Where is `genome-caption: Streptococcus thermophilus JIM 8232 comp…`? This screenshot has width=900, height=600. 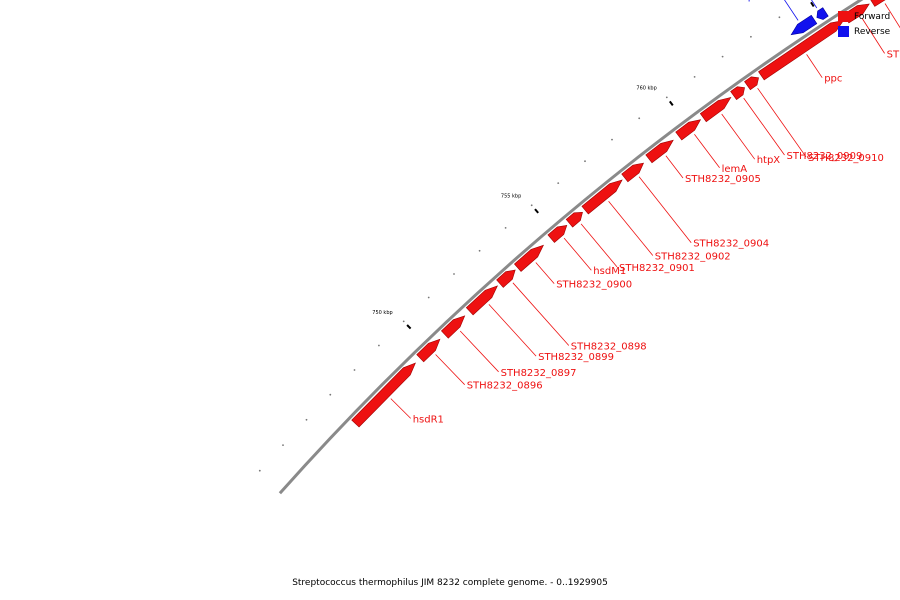
genome-caption: Streptococcus thermophilus JIM 8232 comp… is located at coordinates (450, 583).